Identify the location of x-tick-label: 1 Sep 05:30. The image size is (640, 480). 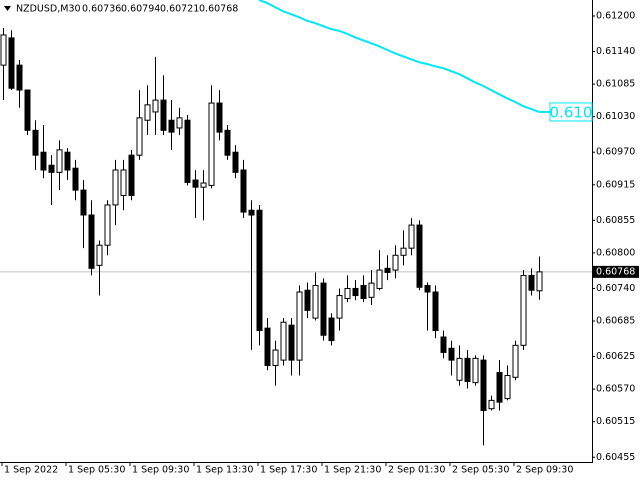
(96, 470).